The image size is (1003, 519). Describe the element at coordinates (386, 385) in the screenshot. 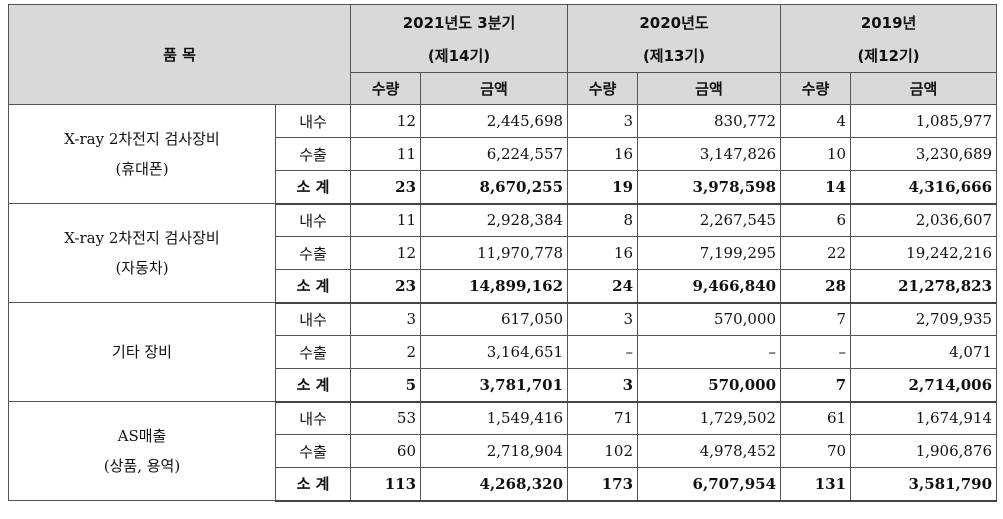

I see `qty-cell: 5` at that location.